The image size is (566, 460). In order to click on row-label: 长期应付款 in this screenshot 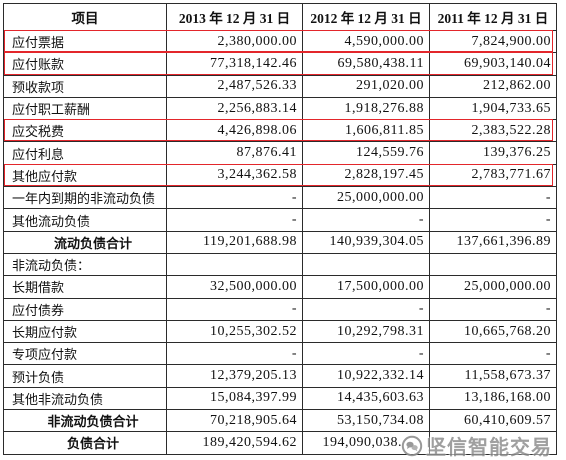, I will do `click(85, 331)`.